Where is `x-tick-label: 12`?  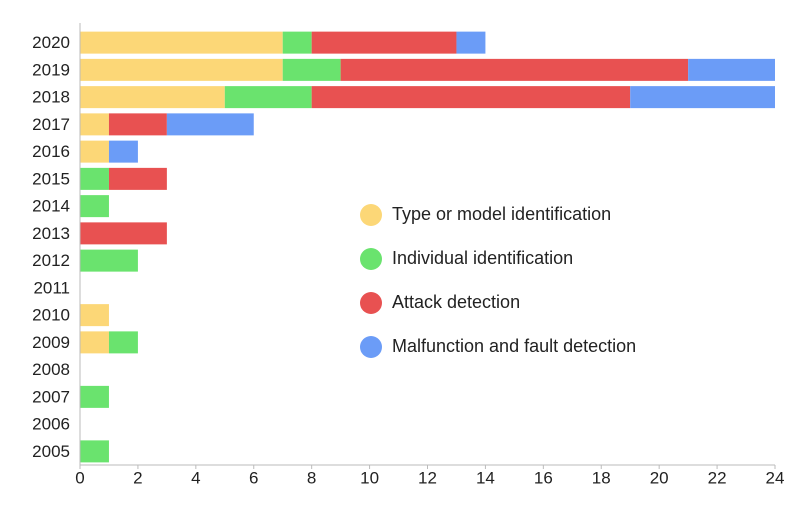
x-tick-label: 12 is located at coordinates (427, 477).